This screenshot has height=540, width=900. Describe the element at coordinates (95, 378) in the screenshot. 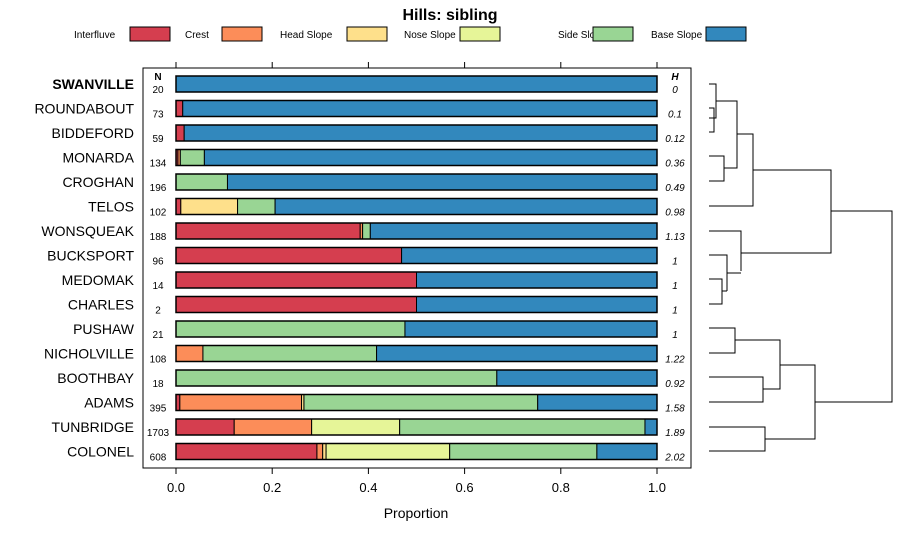

I see `row-label: BOOTHBAY` at that location.